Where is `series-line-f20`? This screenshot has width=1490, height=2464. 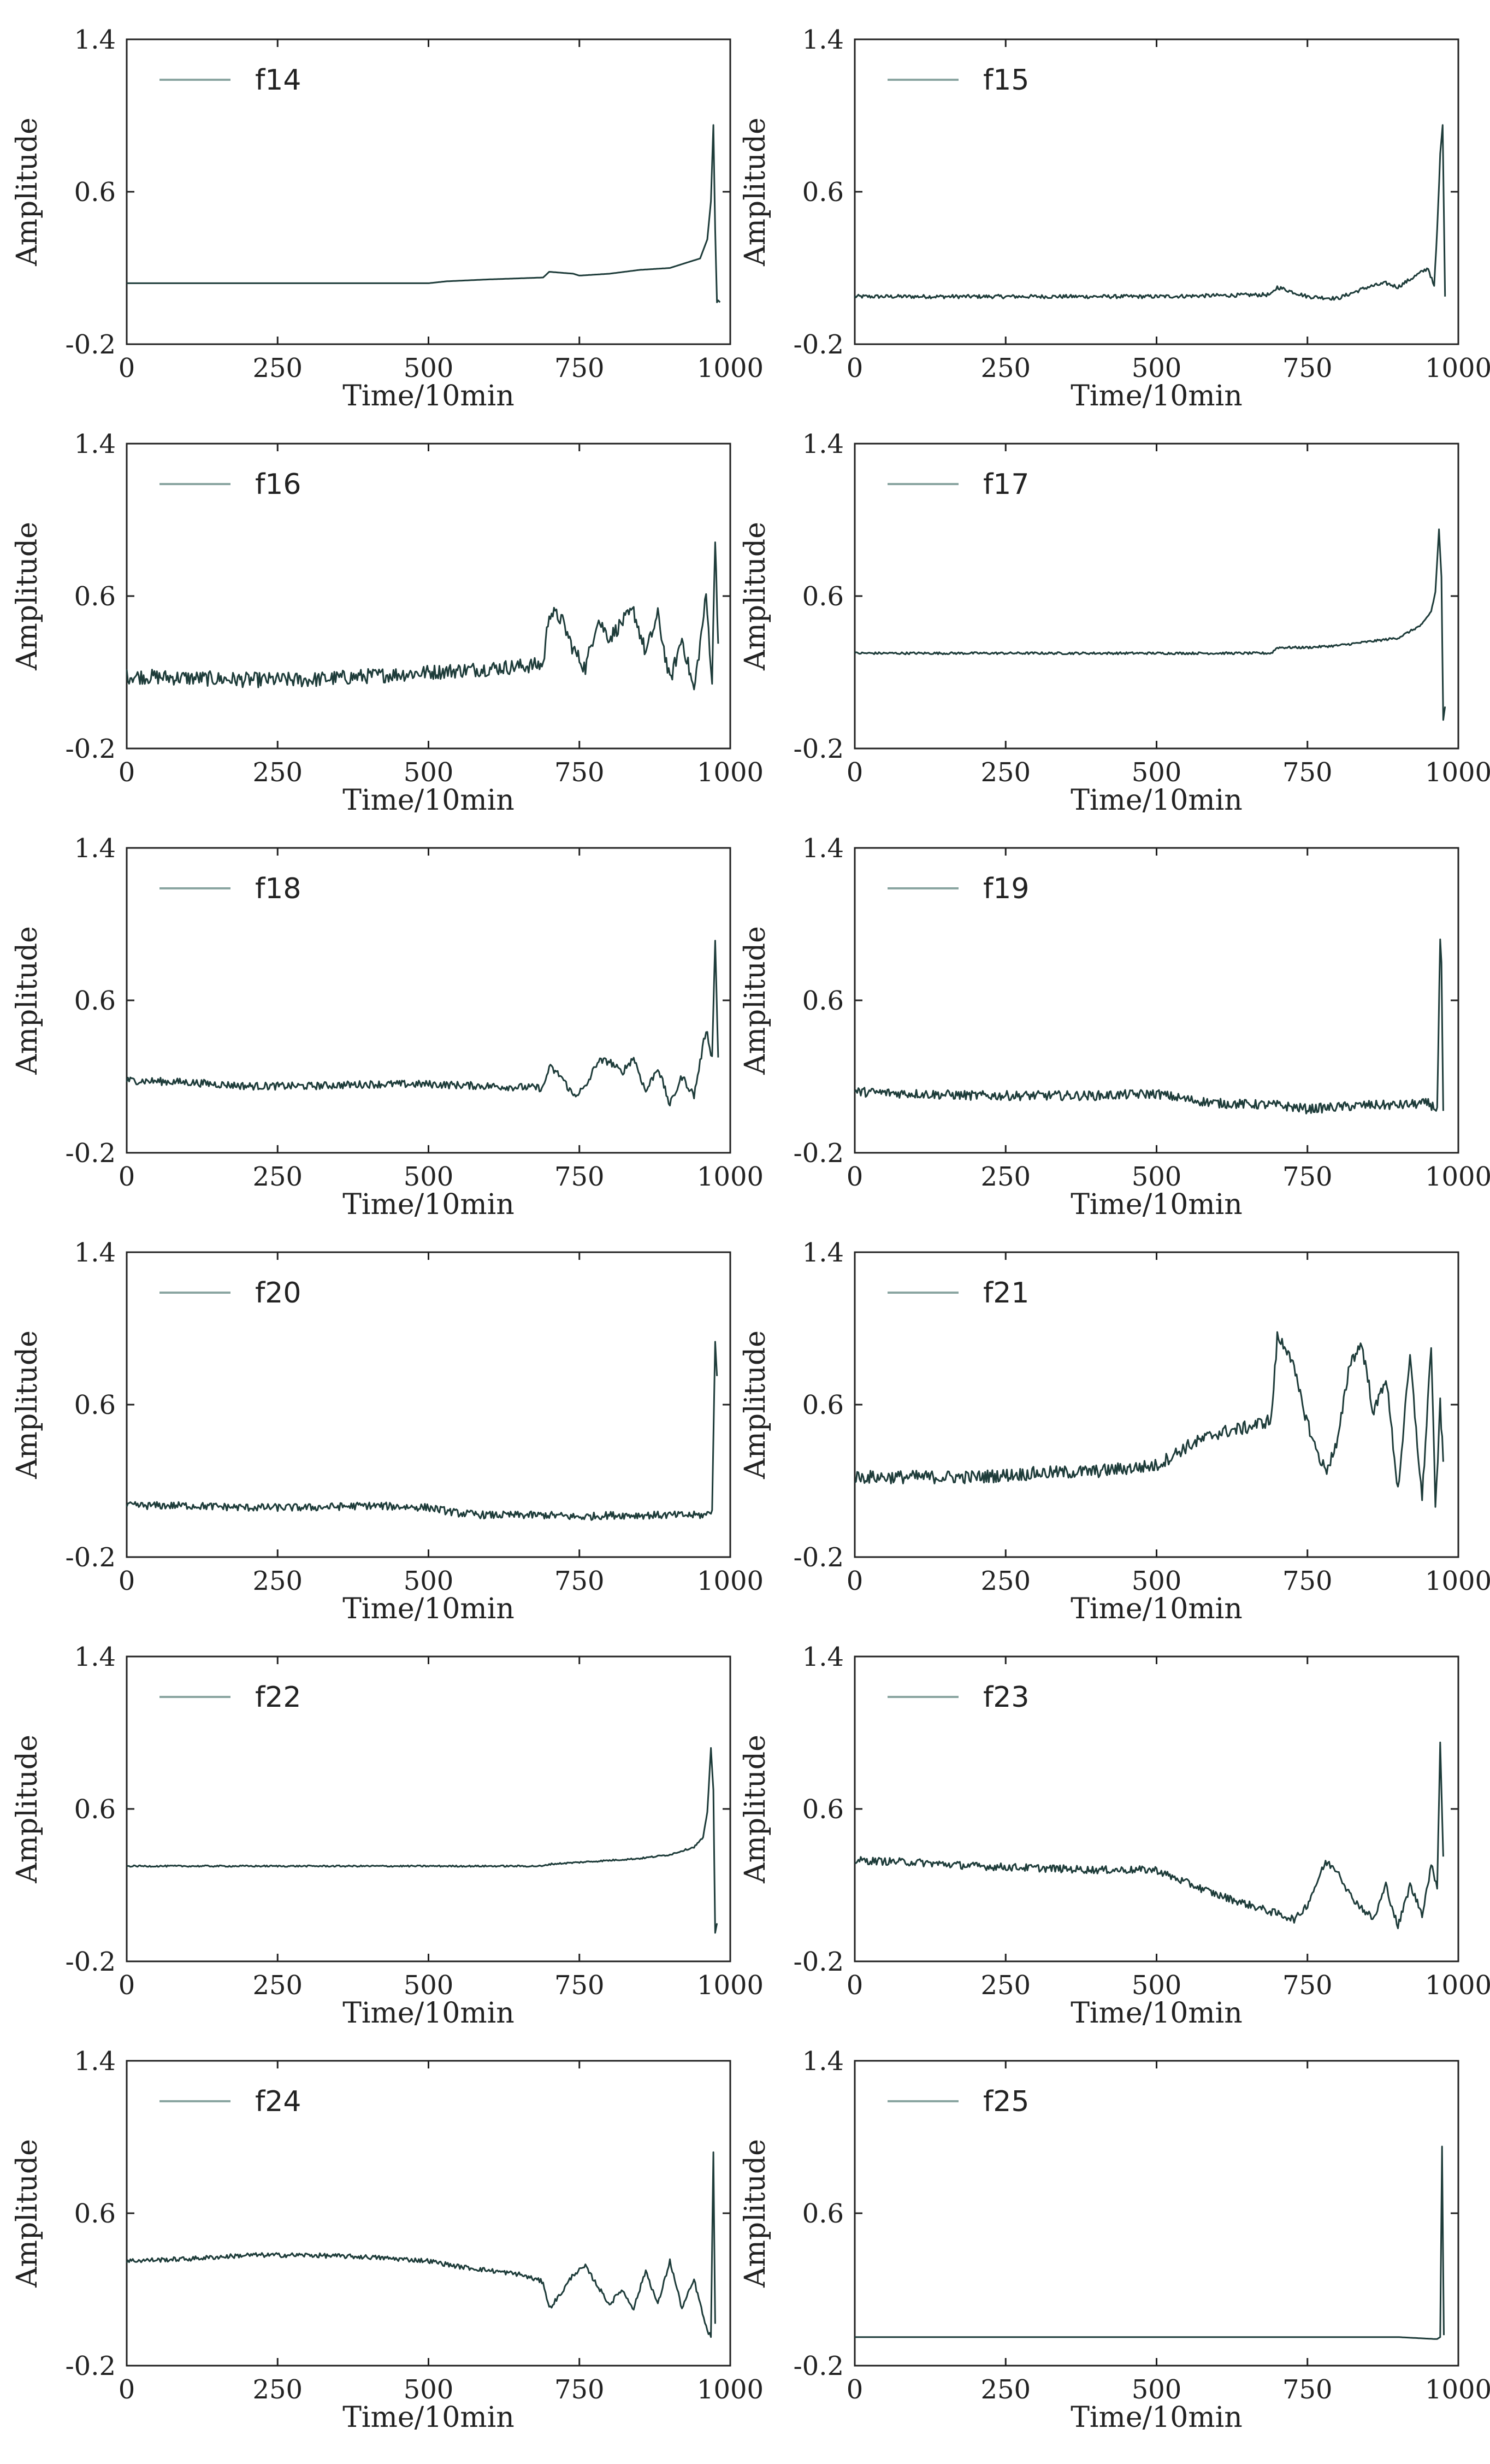
series-line-f20 is located at coordinates (422, 1431).